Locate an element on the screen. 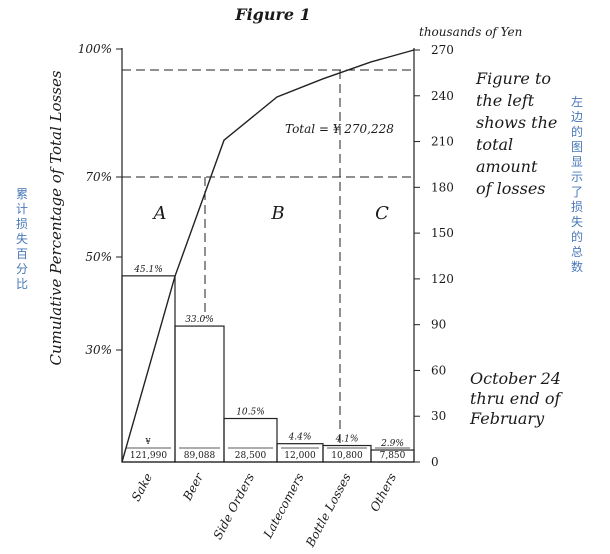 This screenshot has height=554, width=610. value-label: 89,088 is located at coordinates (200, 456).